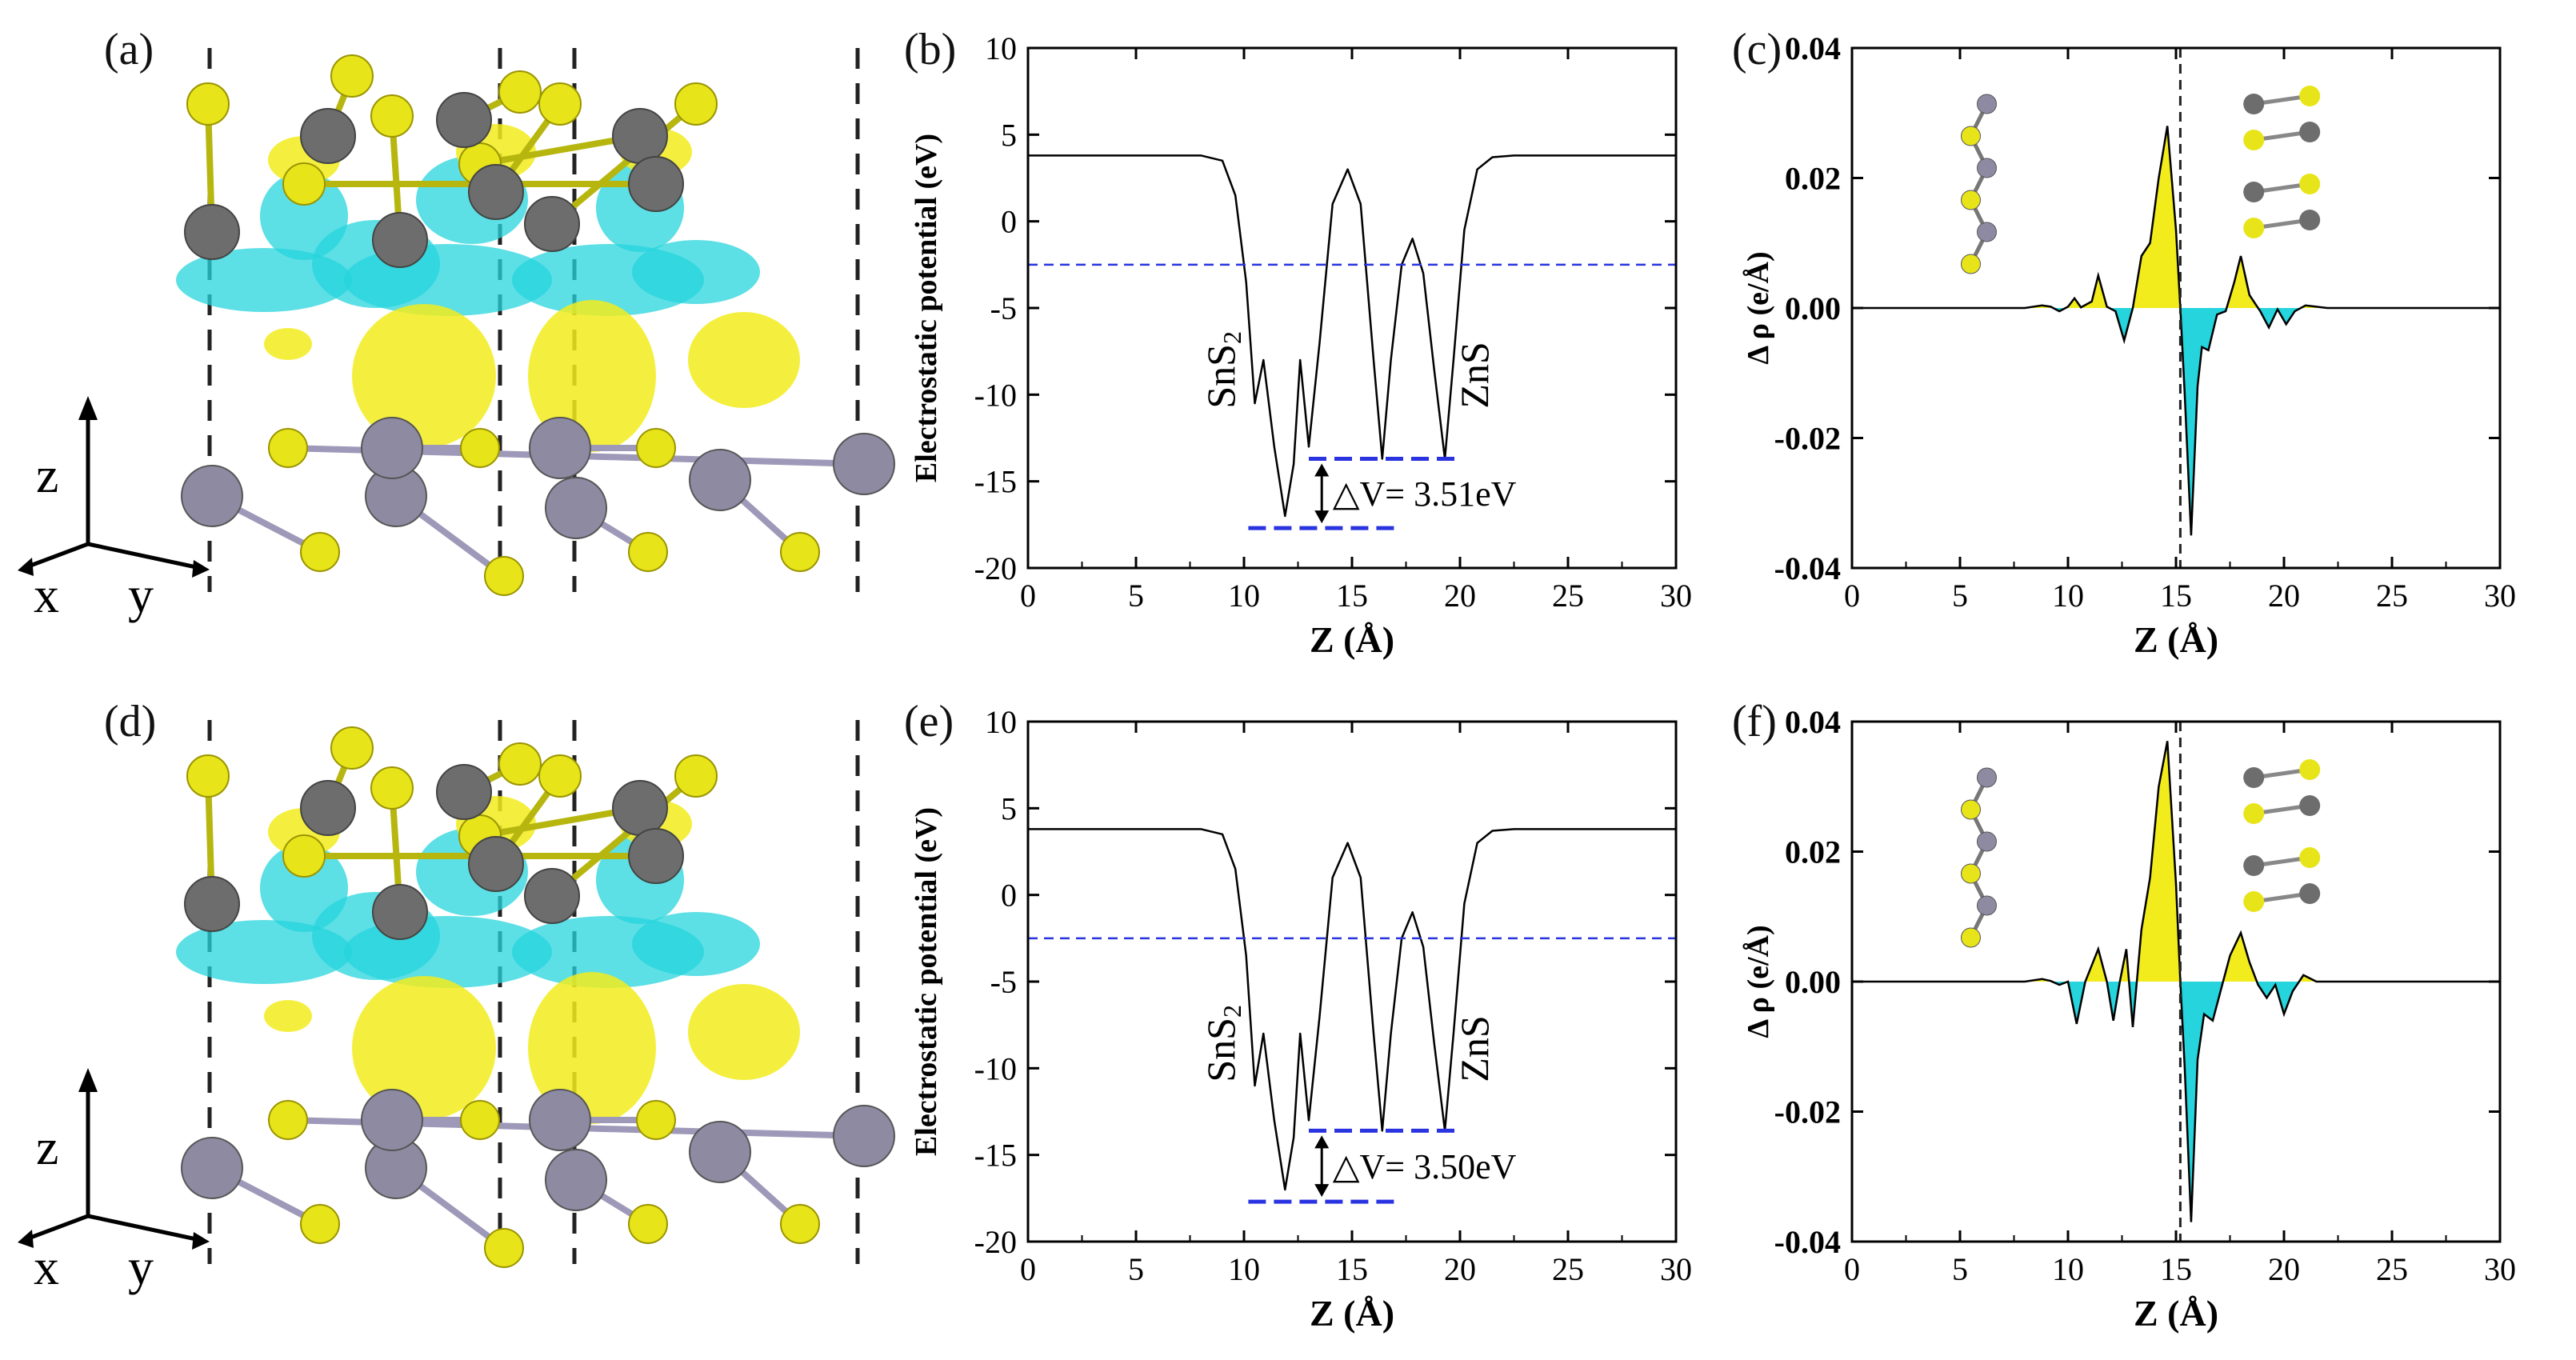 This screenshot has height=1360, width=2576. What do you see at coordinates (1425, 1166) in the screenshot?
I see `delta-v-label: △V= 3.50eV` at bounding box center [1425, 1166].